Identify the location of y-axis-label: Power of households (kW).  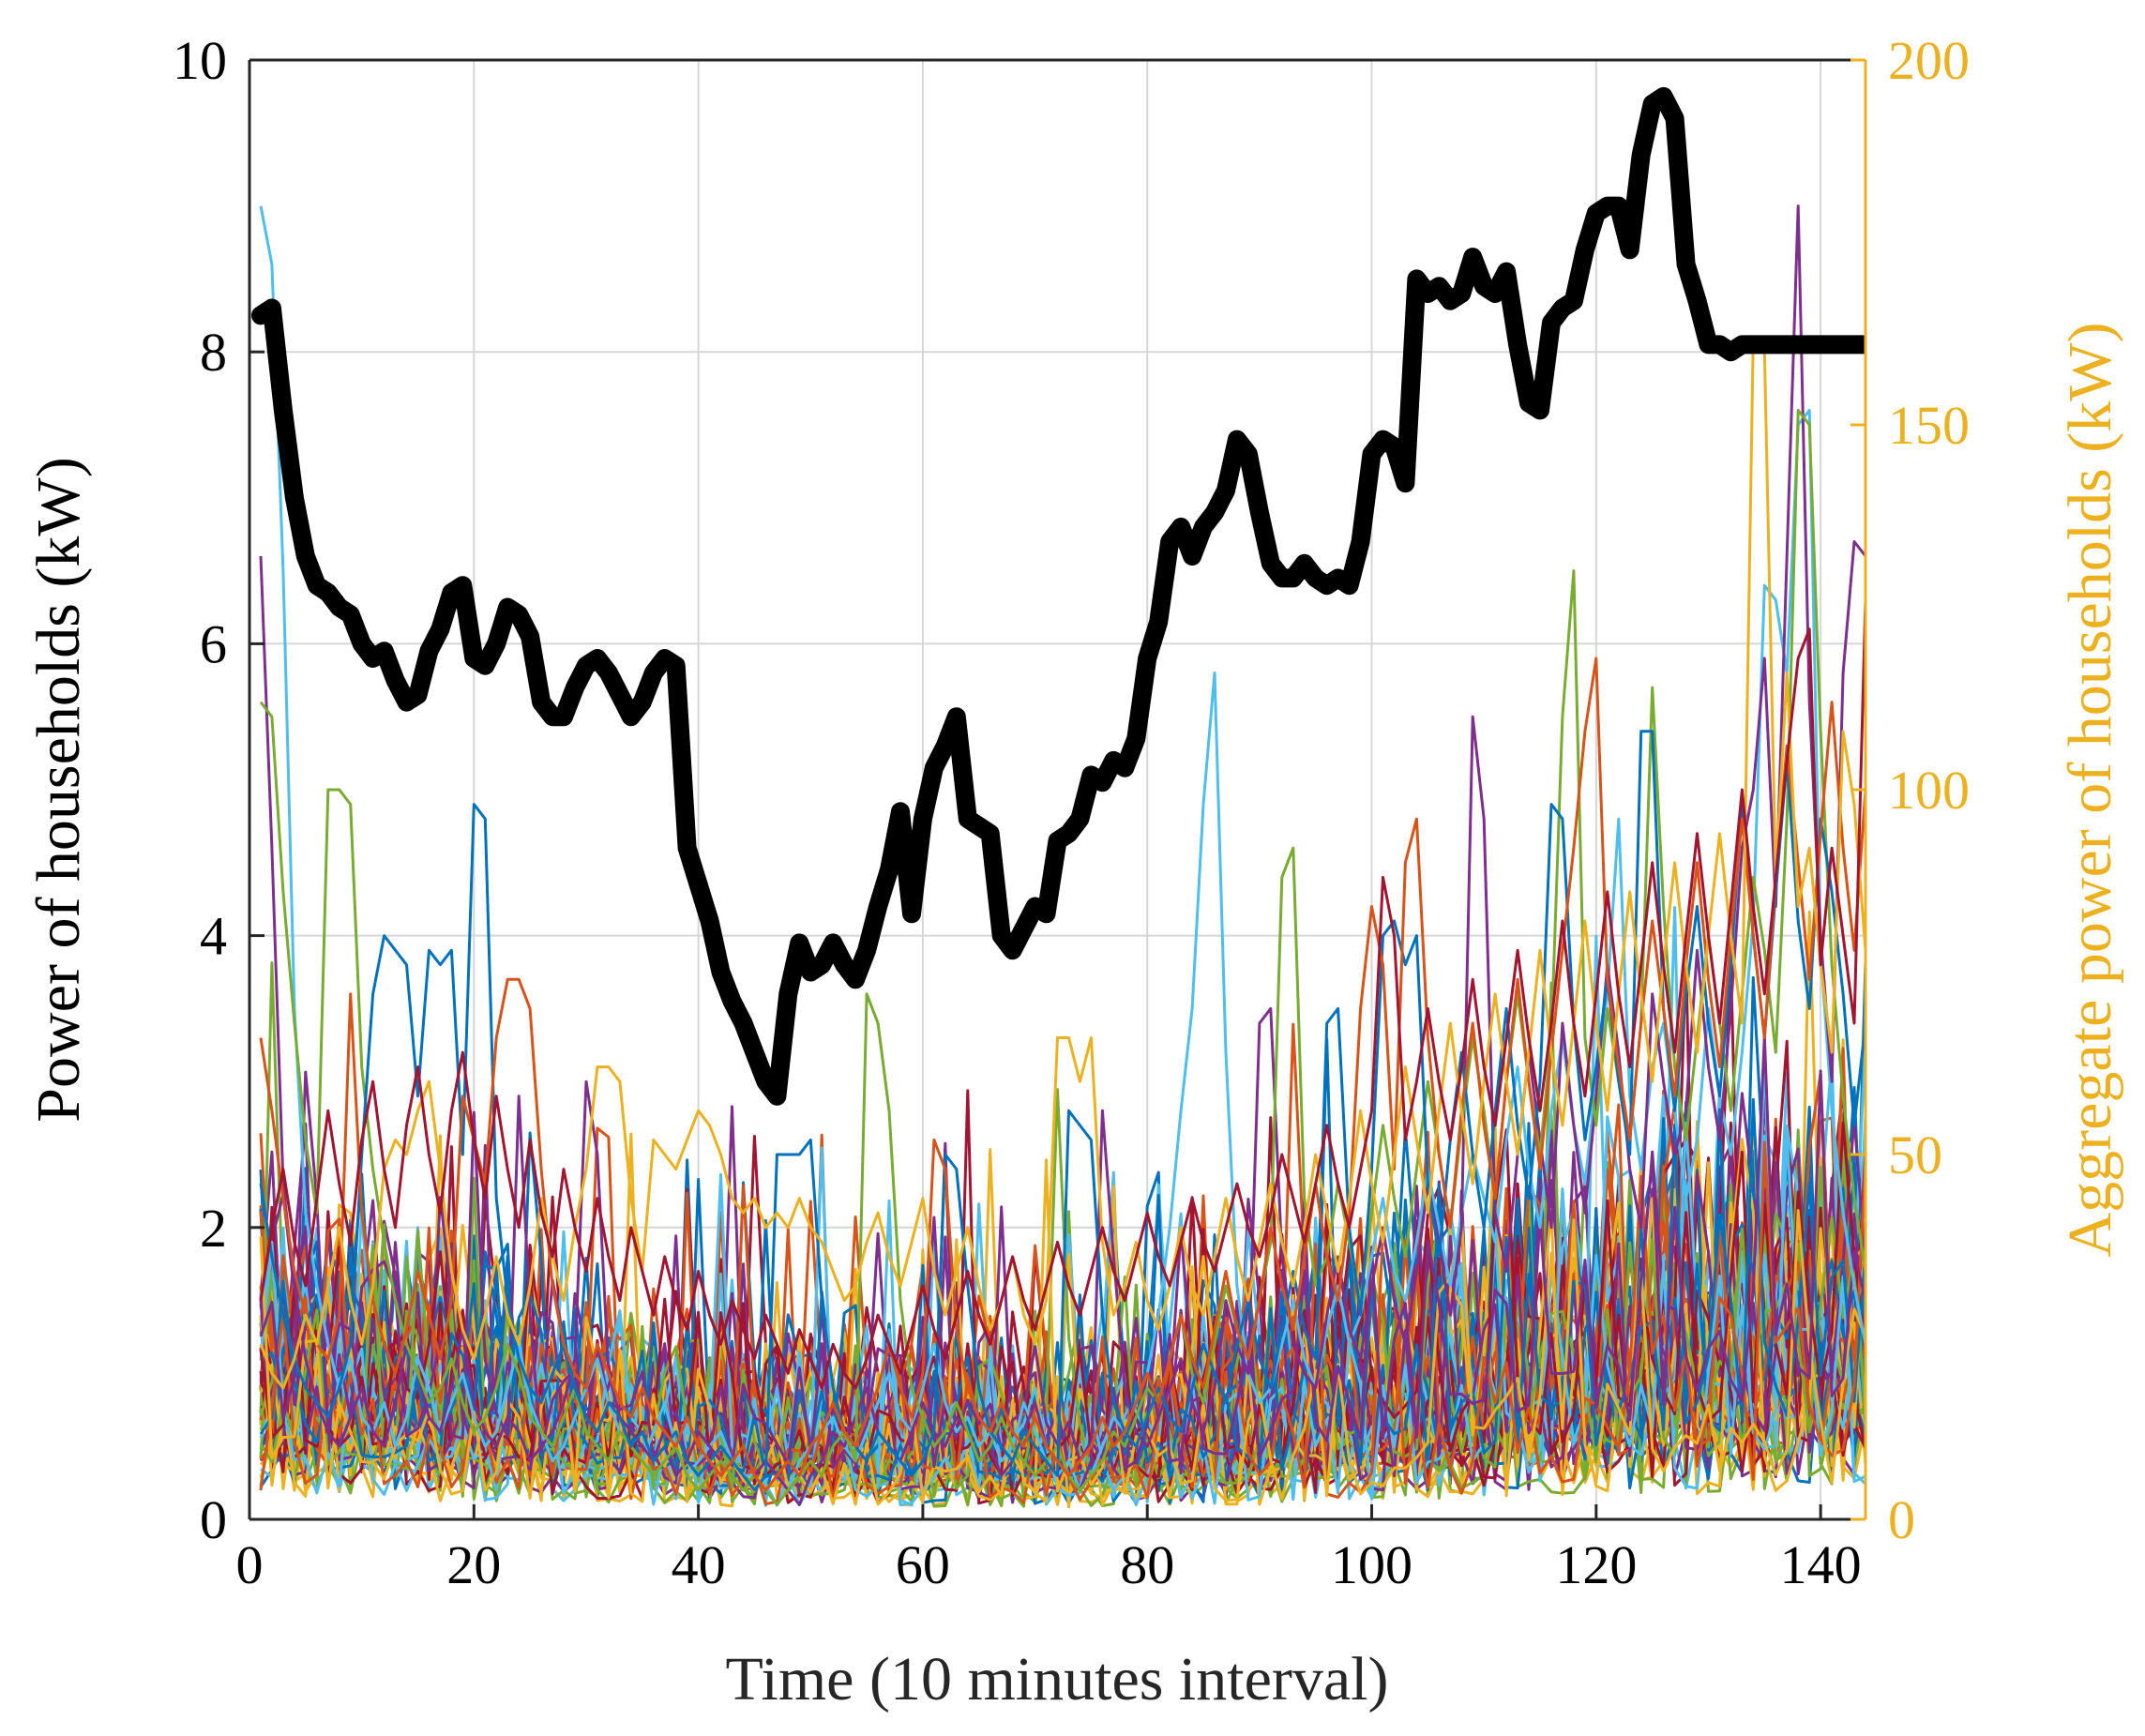
(58, 789).